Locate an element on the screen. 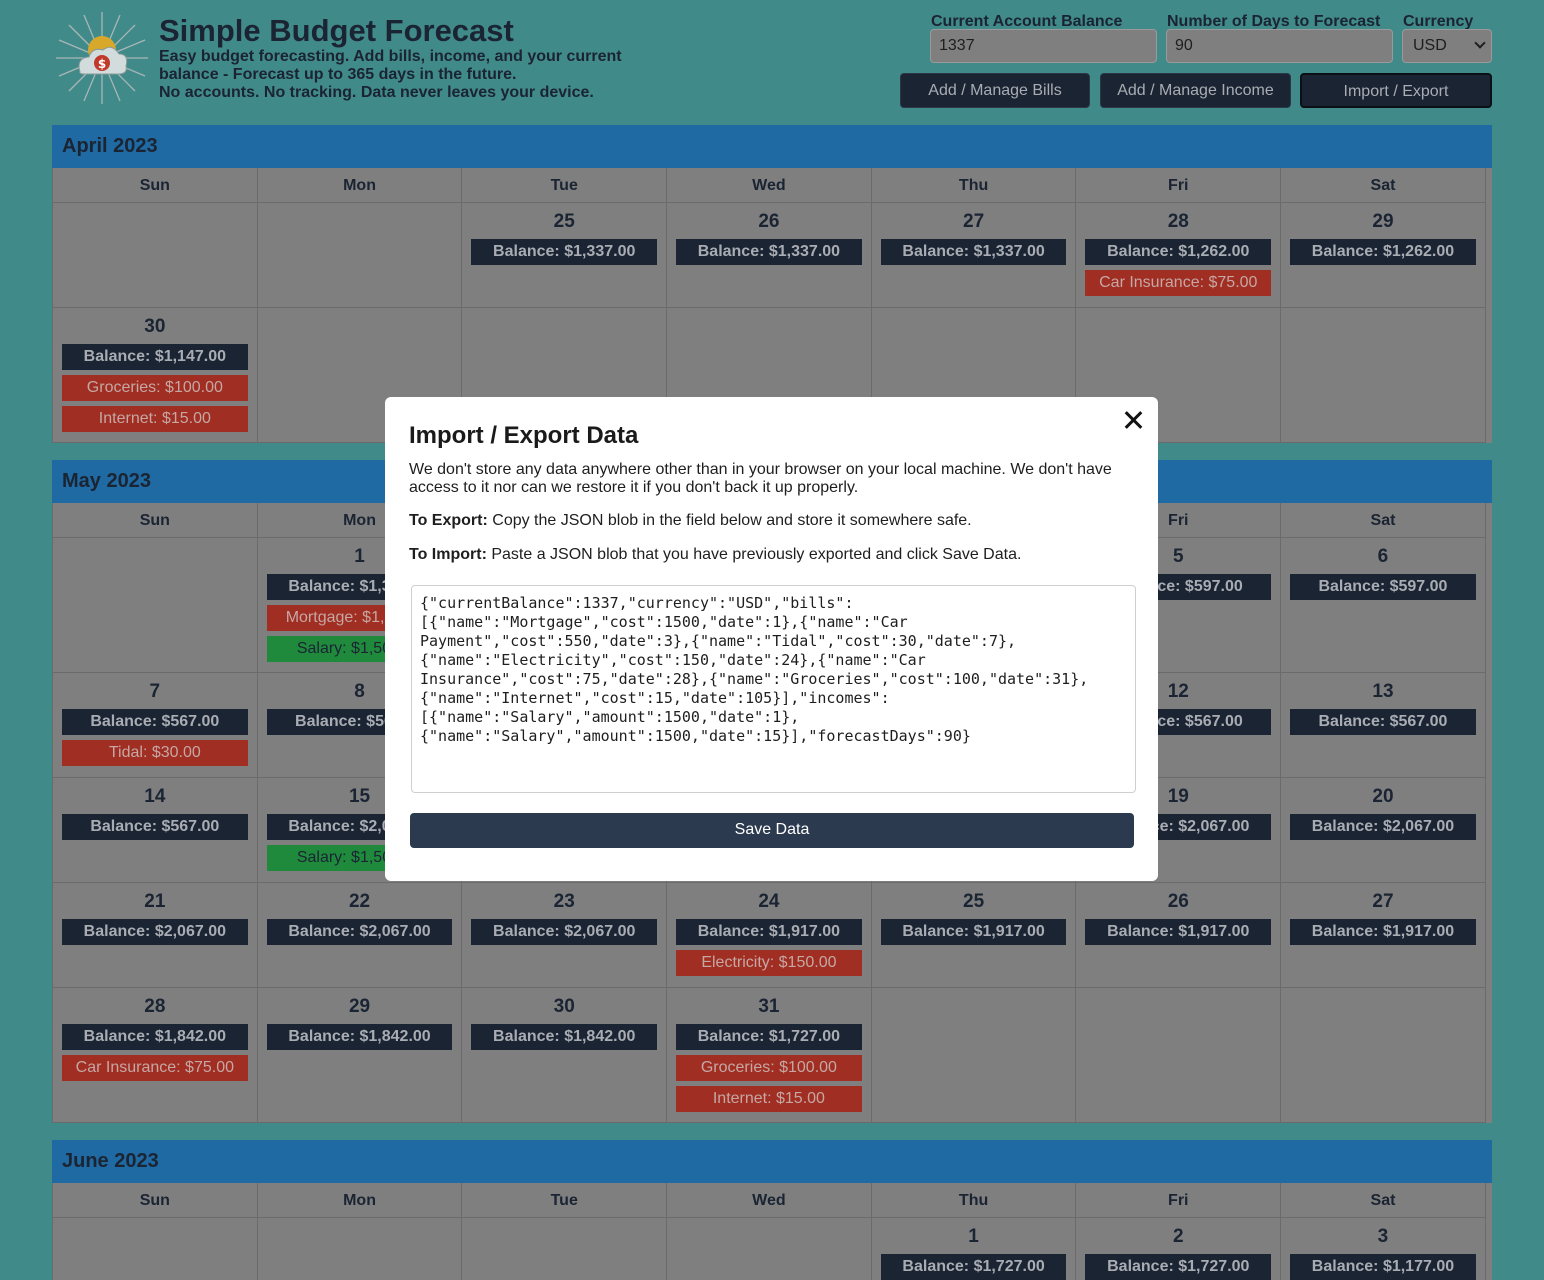 This screenshot has width=1544, height=1280. import-label: To Import: is located at coordinates (448, 554).